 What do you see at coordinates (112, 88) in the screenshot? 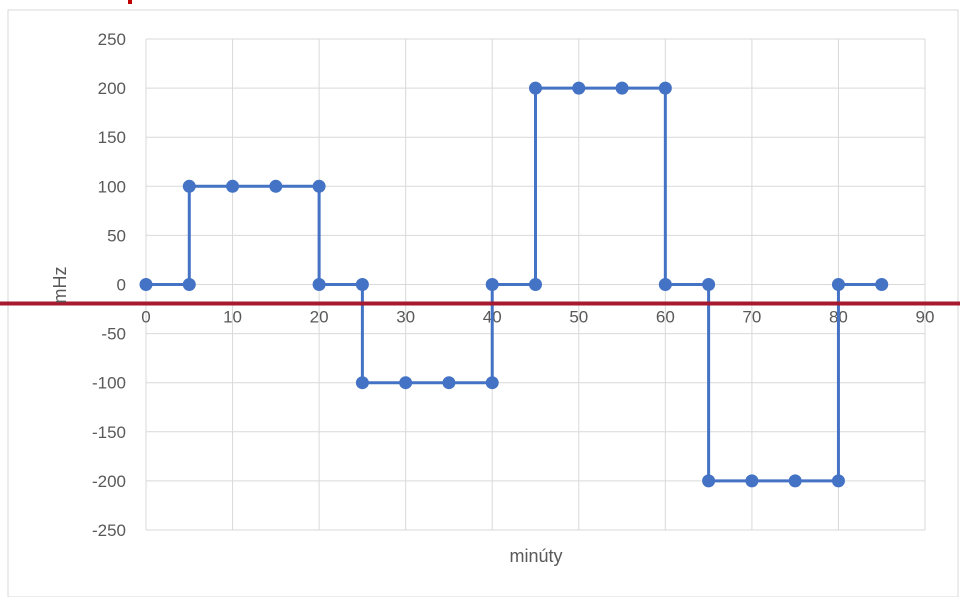
I see `y-tick-label: 200` at bounding box center [112, 88].